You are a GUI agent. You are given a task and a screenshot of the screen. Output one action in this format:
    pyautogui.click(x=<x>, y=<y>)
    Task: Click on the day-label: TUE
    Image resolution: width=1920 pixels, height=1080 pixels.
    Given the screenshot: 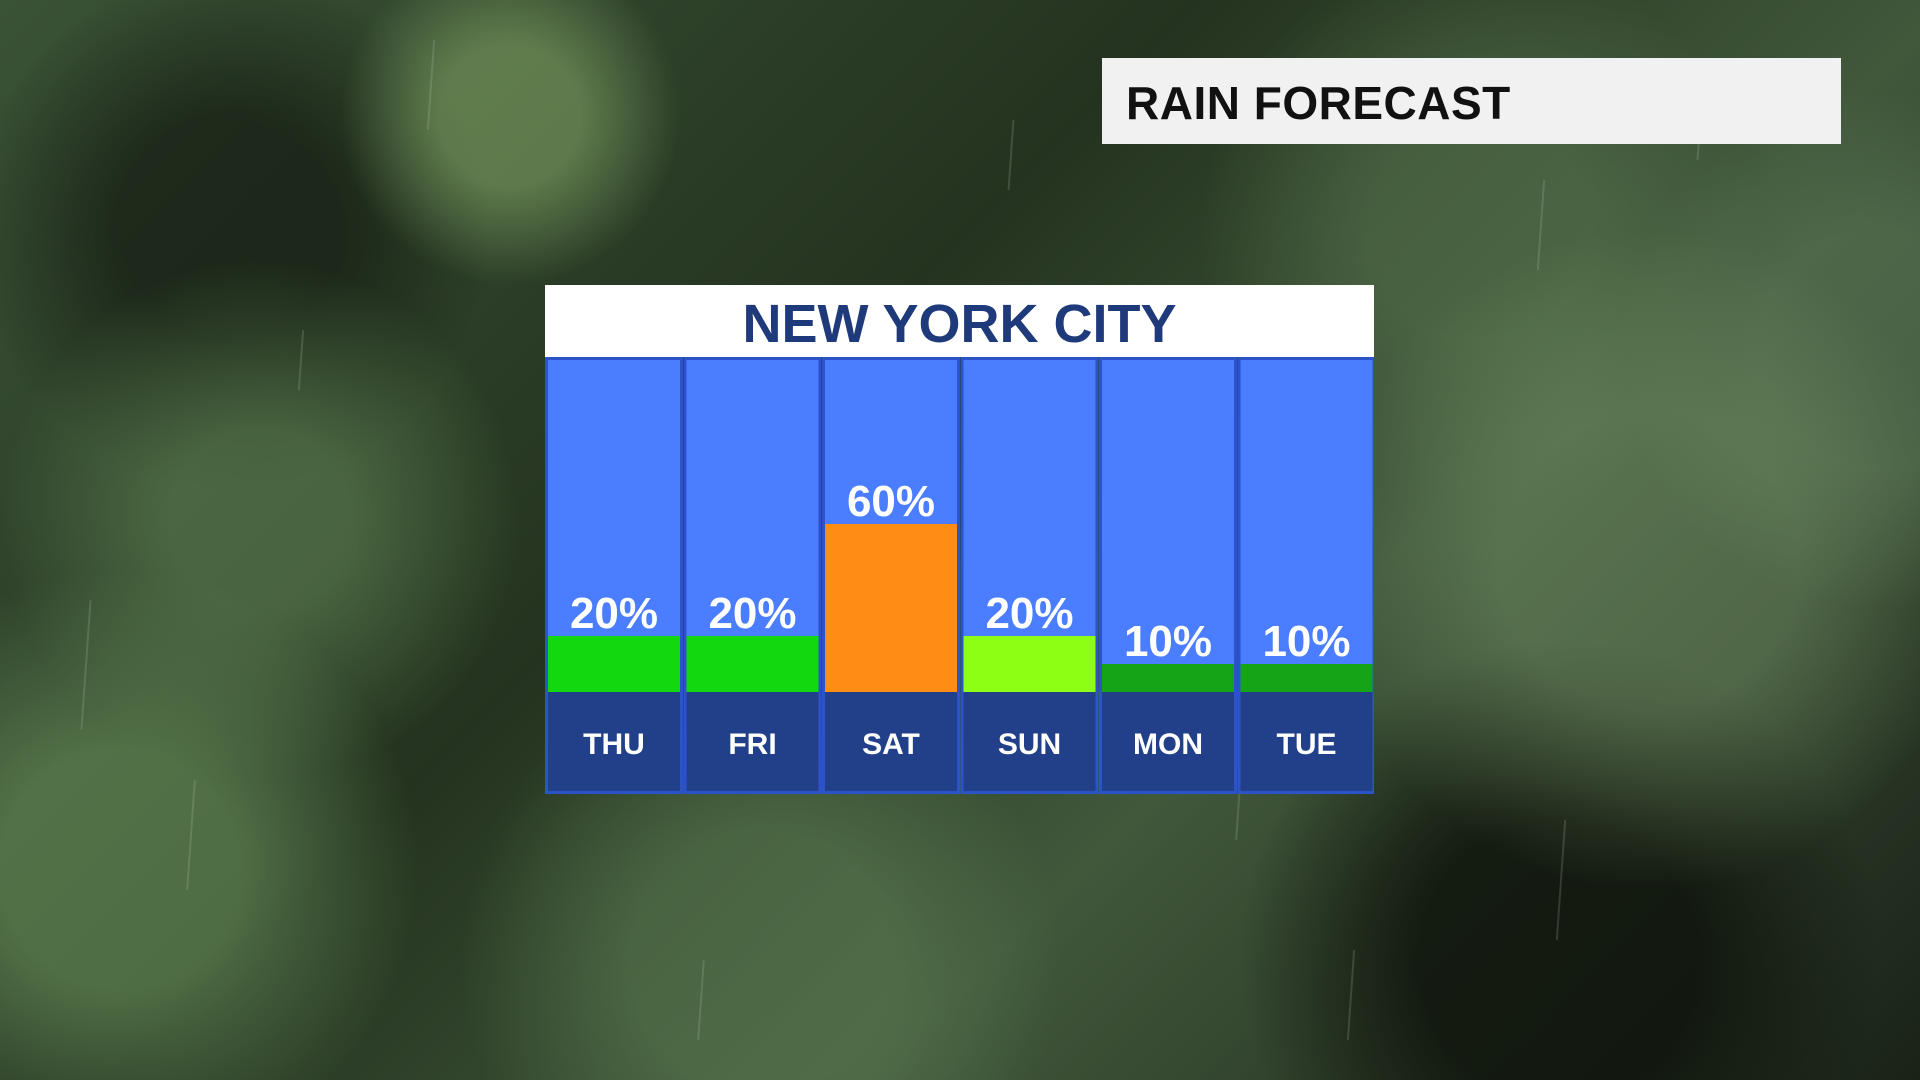 What is the action you would take?
    pyautogui.click(x=1307, y=744)
    